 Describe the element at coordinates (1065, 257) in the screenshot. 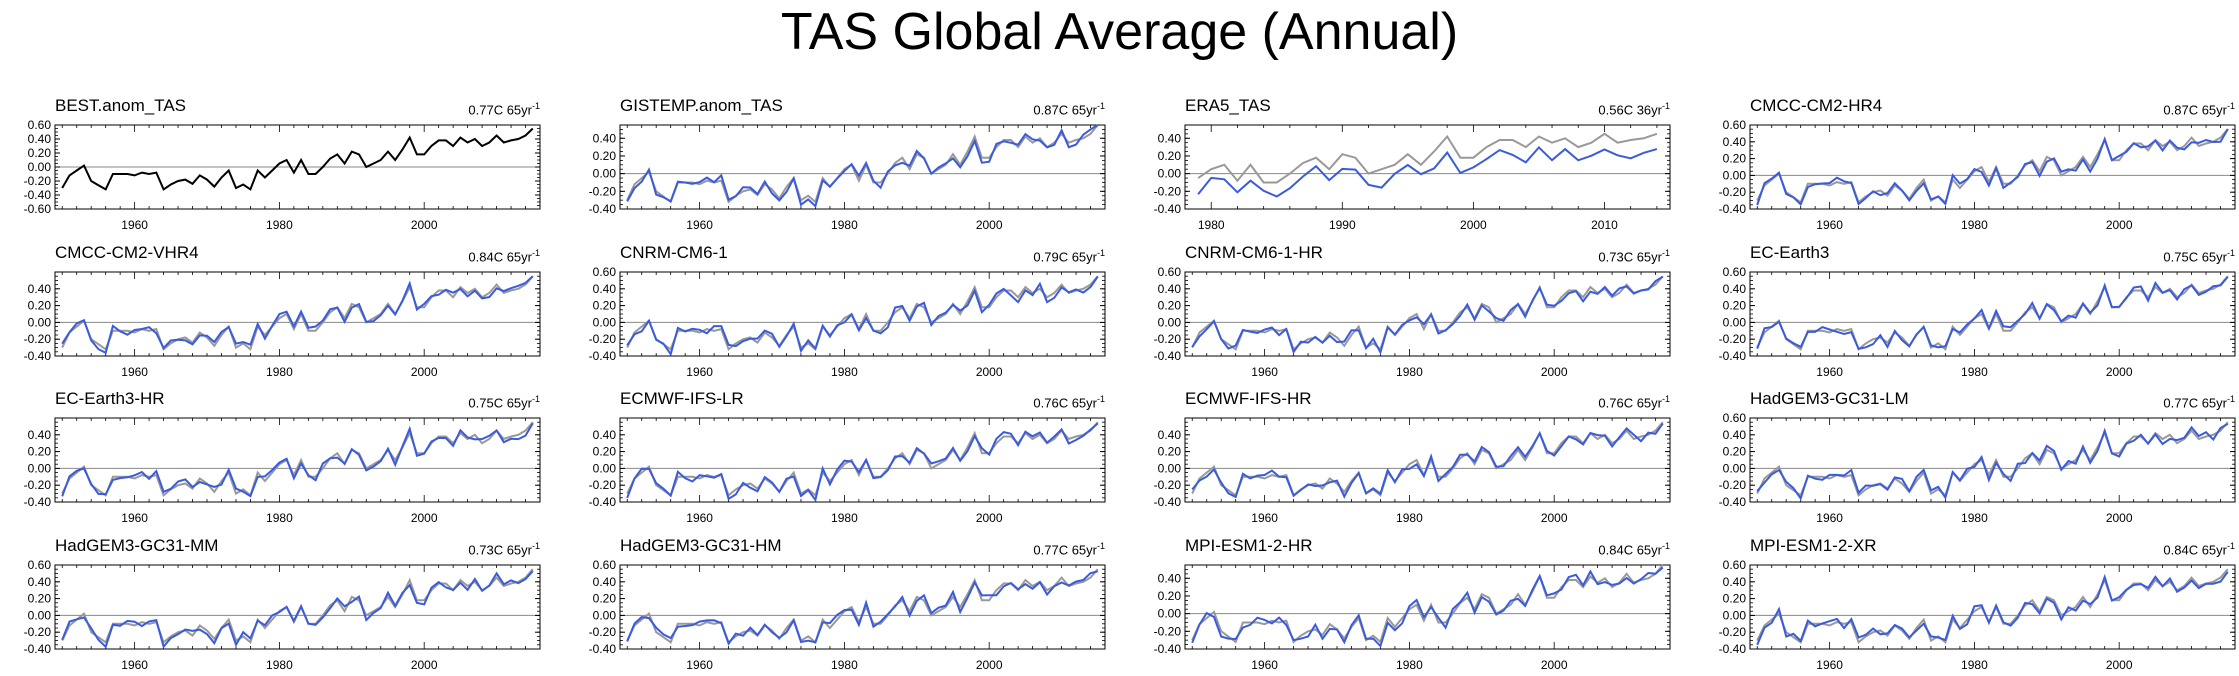

I see `trend-value: 0.79C 65yr` at that location.